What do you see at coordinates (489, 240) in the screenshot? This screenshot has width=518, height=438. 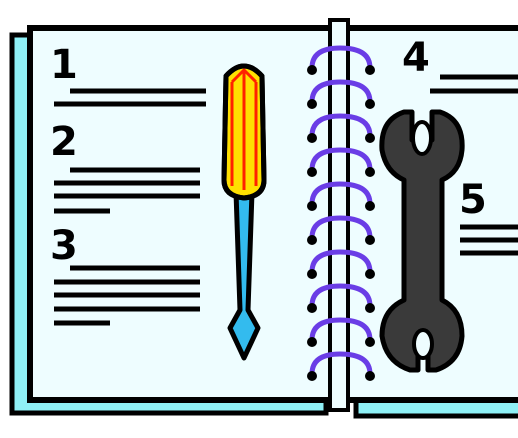 I see `section-5-lines` at bounding box center [489, 240].